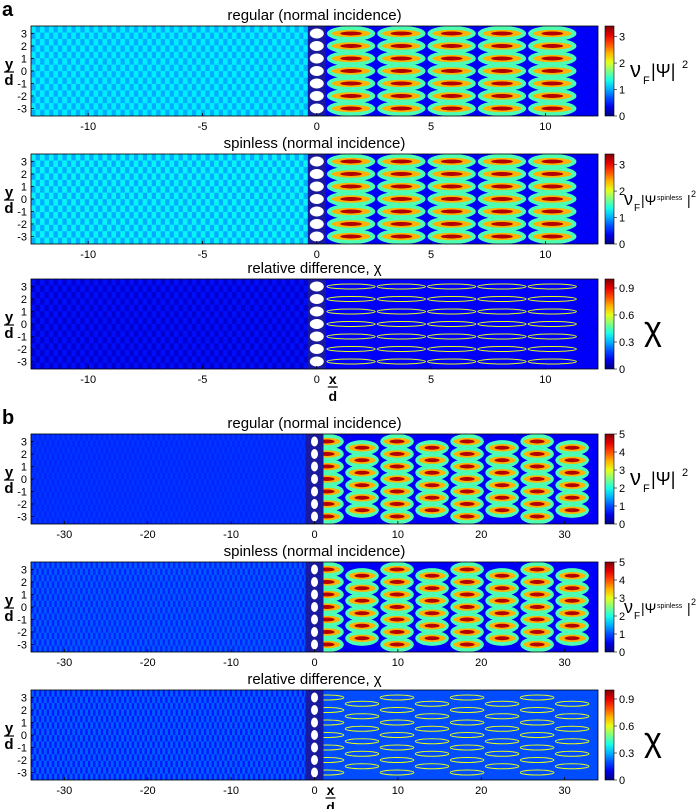  I want to click on f-subscript: F, so click(637, 208).